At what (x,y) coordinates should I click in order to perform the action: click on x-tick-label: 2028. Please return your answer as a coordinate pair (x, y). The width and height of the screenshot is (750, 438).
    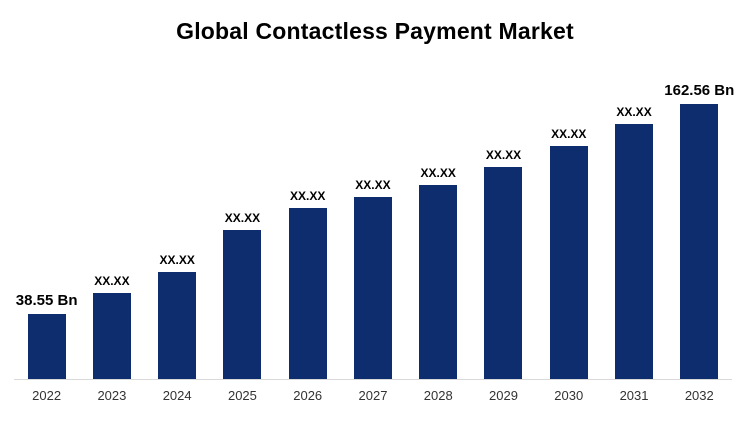
    Looking at the image, I should click on (438, 395).